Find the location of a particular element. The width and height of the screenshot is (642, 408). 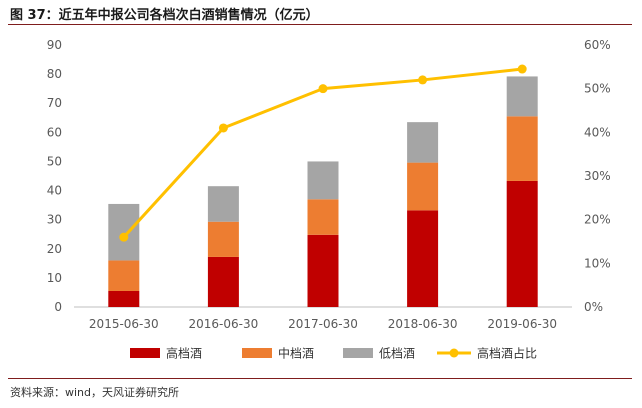

y-left-tick-label: 90 is located at coordinates (54, 45).